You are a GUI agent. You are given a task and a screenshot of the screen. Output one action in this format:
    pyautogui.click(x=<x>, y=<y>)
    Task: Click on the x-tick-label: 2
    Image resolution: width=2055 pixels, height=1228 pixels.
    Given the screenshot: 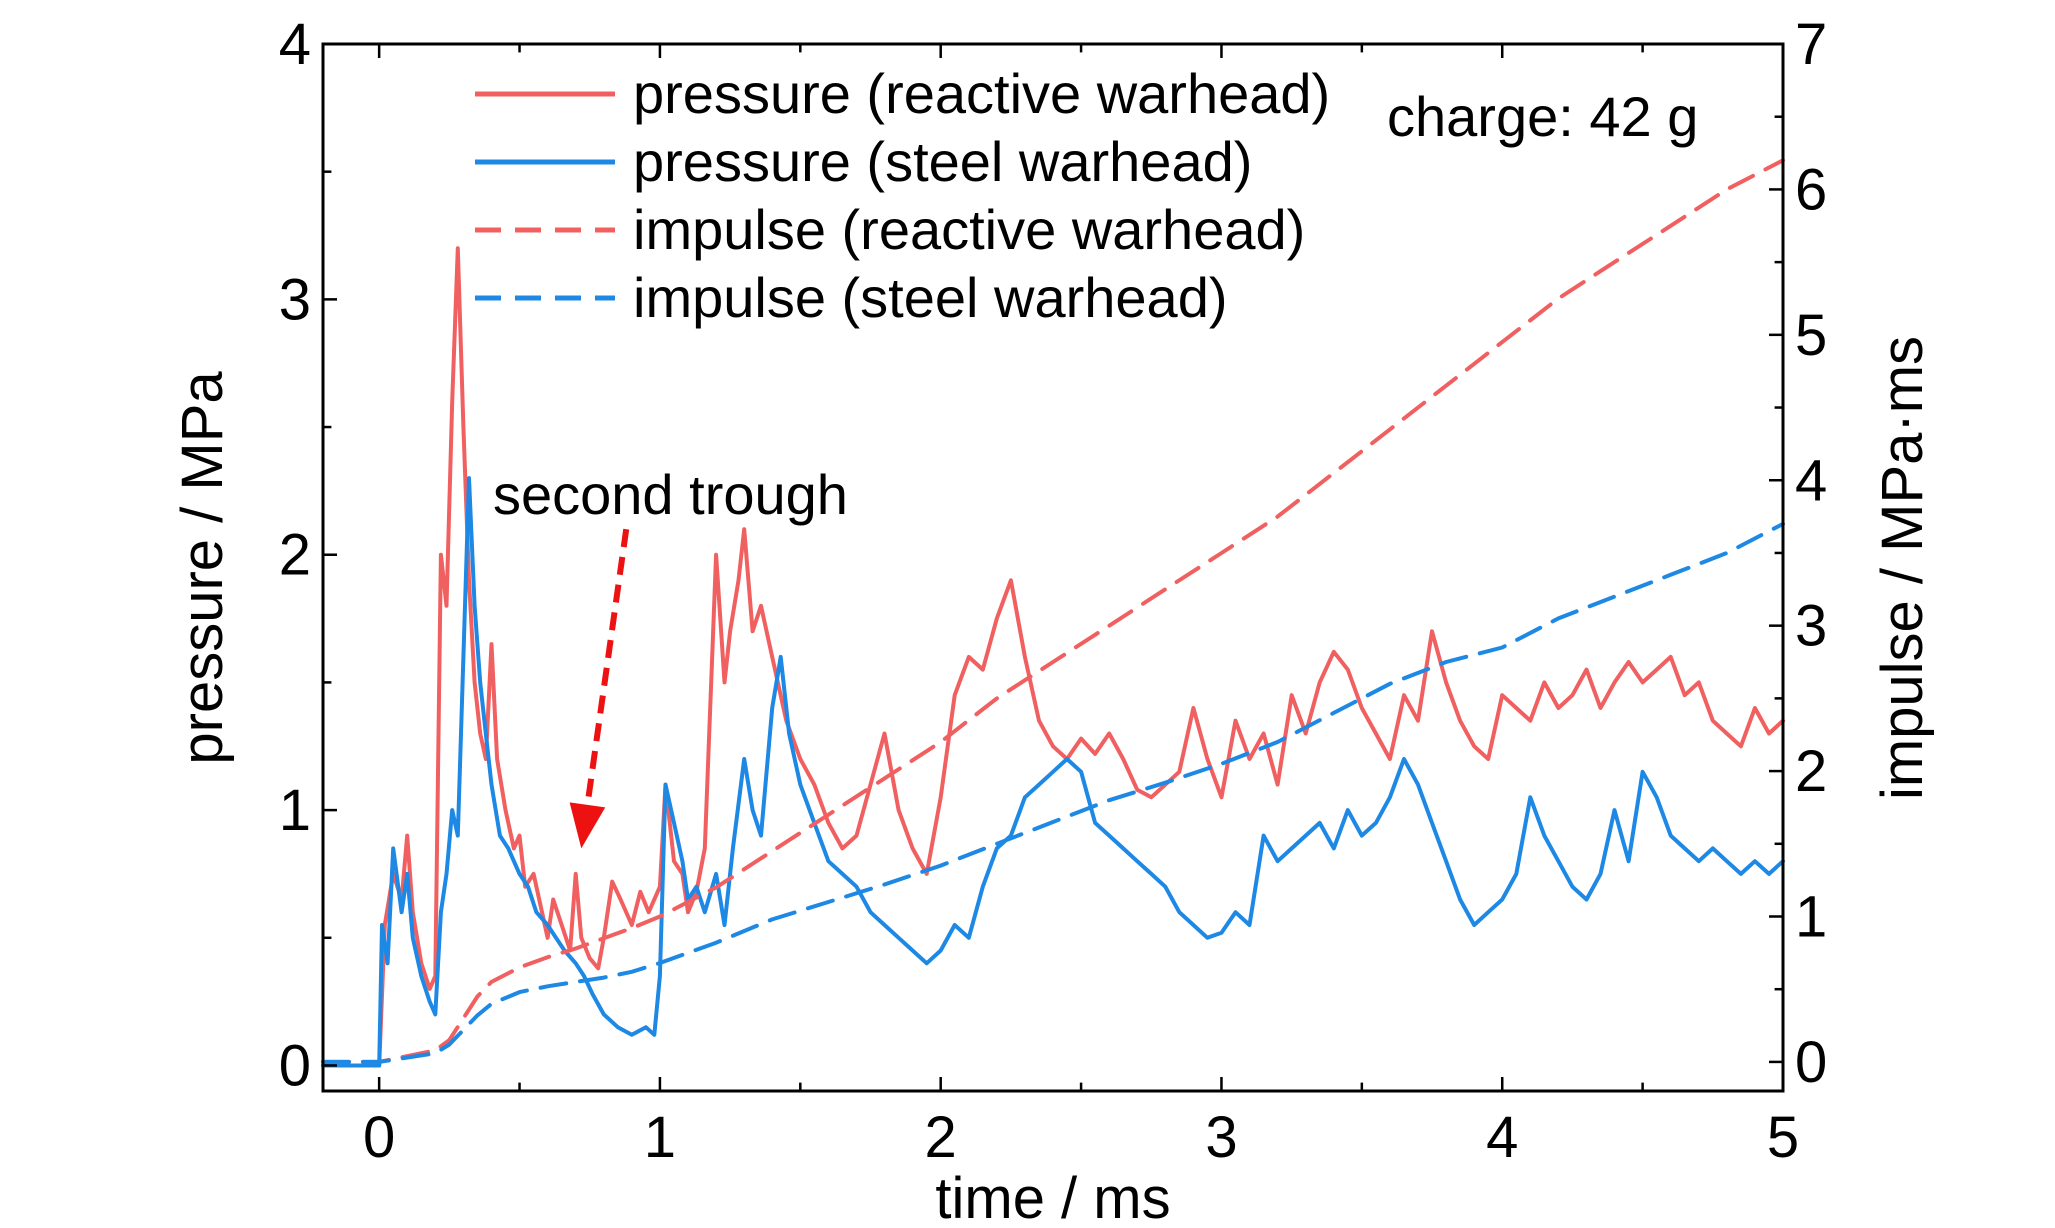 What is the action you would take?
    pyautogui.click(x=941, y=1137)
    